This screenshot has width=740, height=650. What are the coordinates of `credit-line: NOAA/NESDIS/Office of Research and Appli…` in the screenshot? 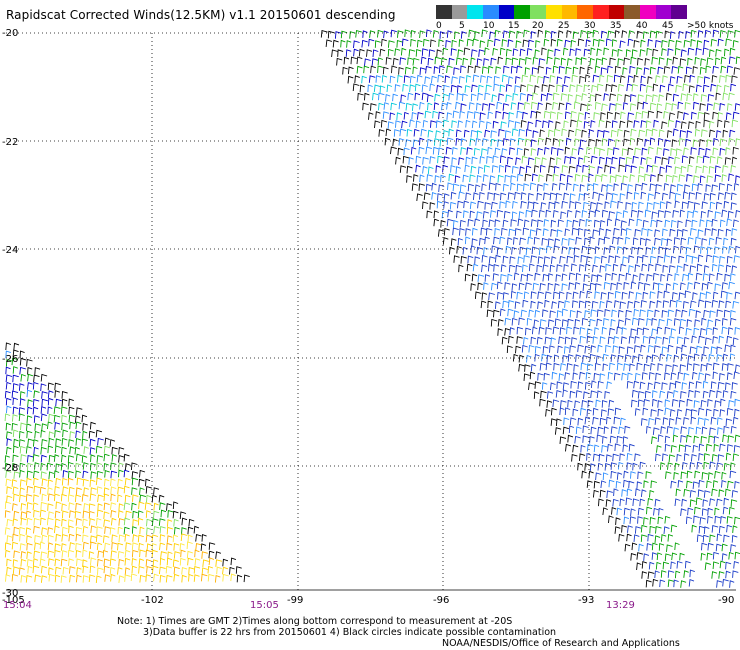 It's located at (561, 643).